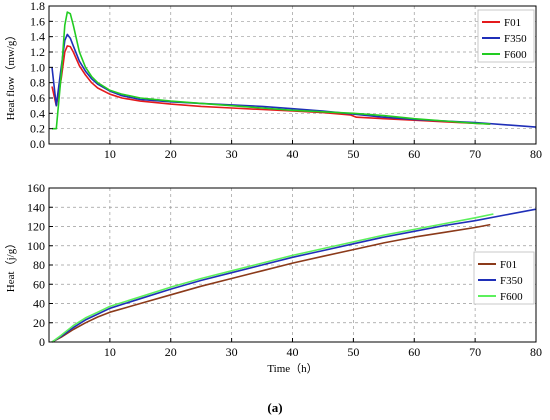 The height and width of the screenshot is (420, 550). I want to click on y-tick-label: 60, so click(39, 284).